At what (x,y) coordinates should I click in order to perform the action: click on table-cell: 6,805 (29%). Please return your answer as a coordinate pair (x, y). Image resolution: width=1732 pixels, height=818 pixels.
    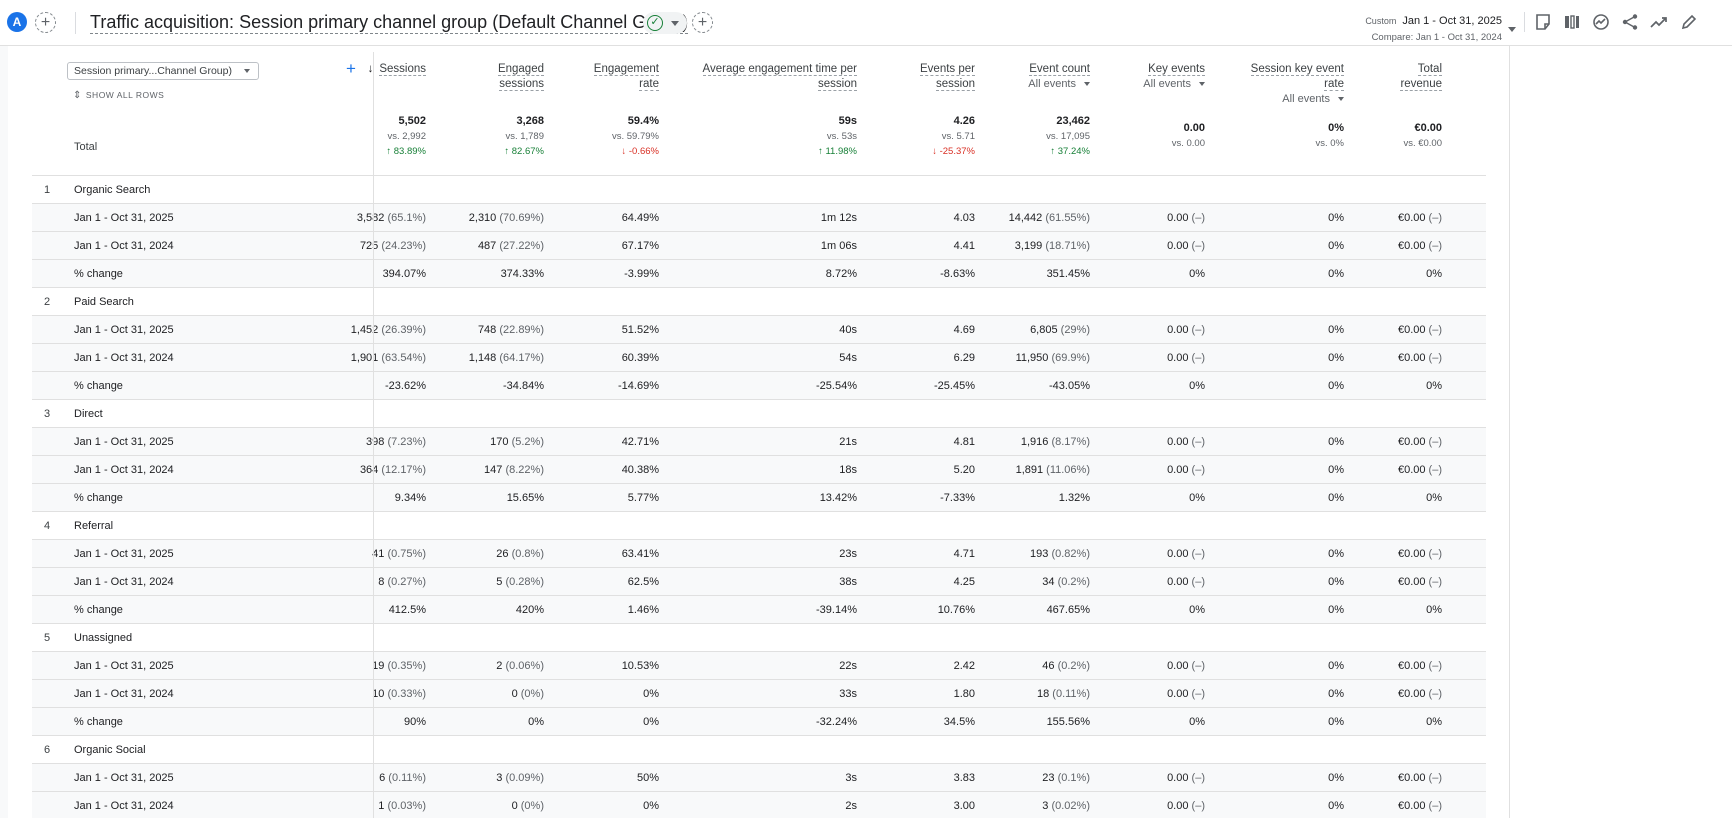
    Looking at the image, I should click on (1060, 330).